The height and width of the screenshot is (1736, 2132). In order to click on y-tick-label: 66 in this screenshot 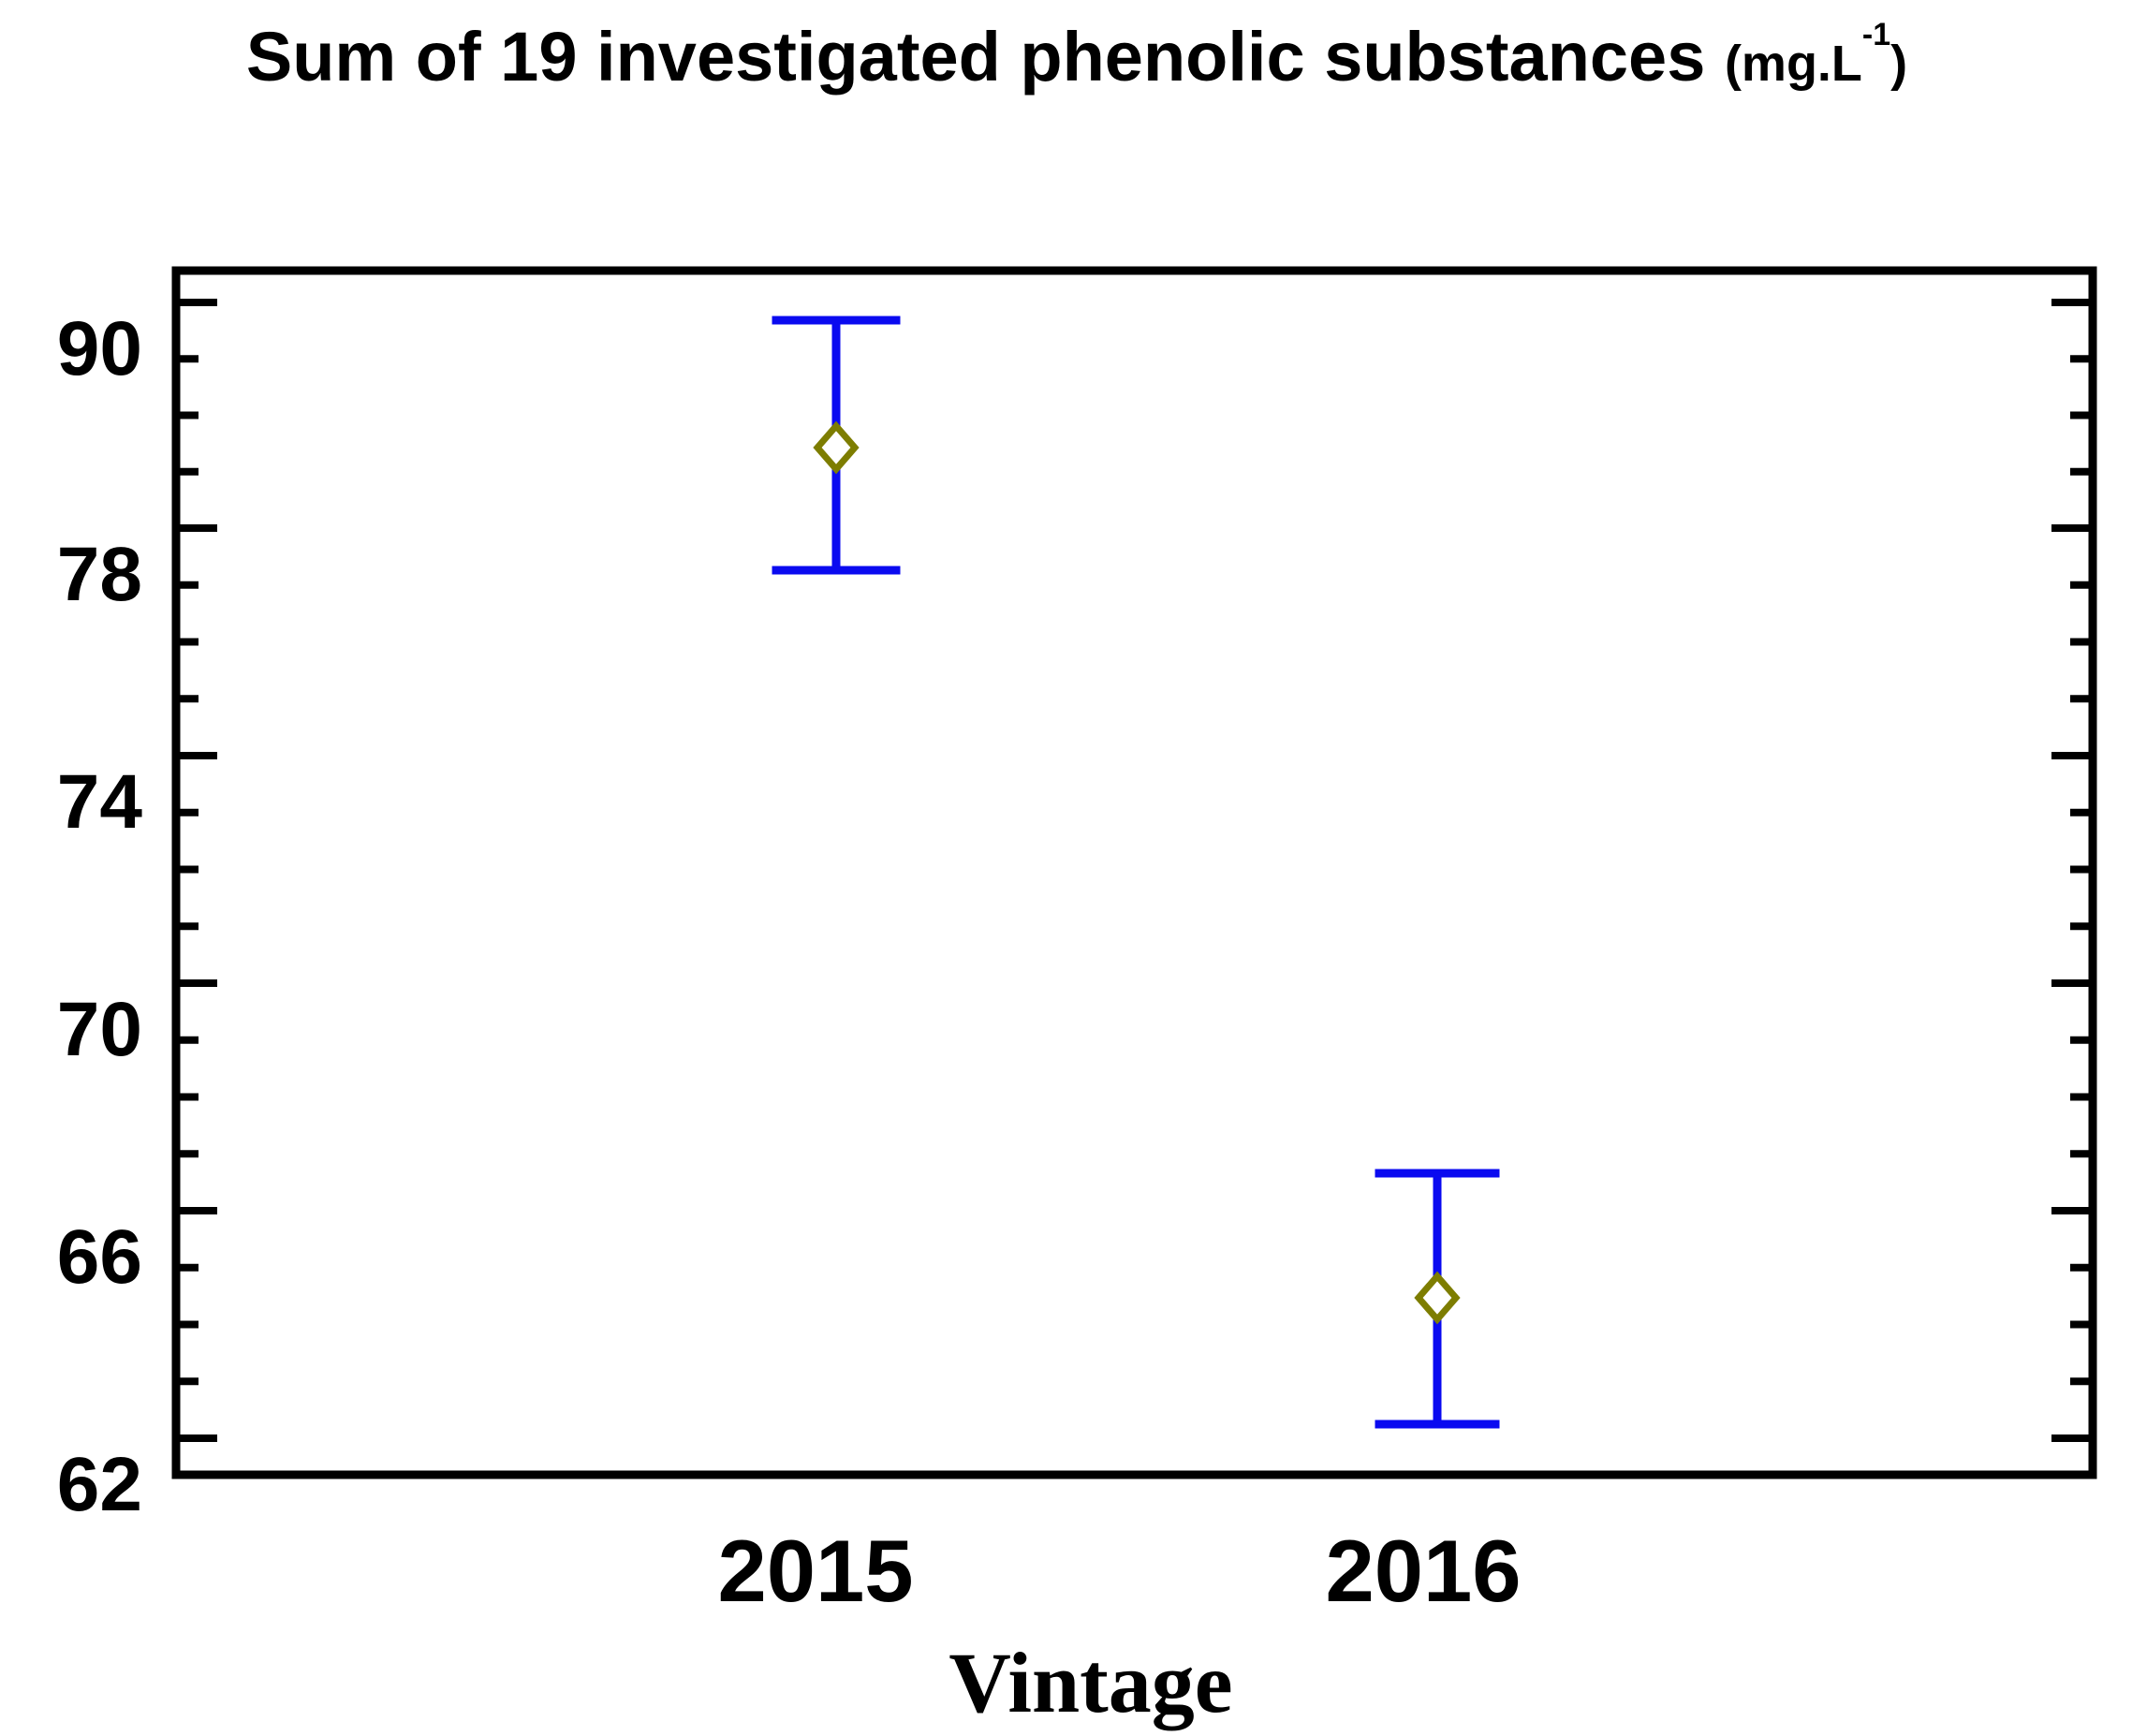, I will do `click(99, 1257)`.